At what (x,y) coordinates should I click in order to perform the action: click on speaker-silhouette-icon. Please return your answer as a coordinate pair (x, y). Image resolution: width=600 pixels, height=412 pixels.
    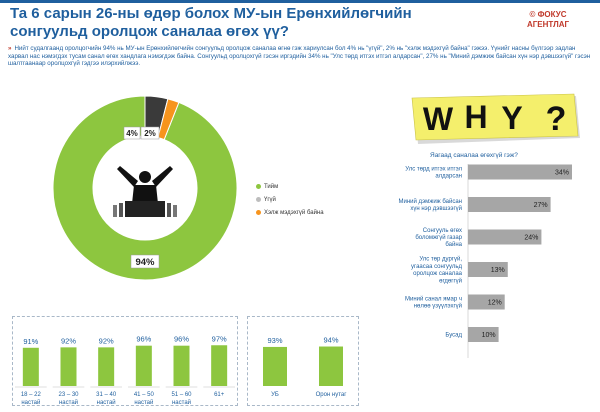
    Looking at the image, I should click on (145, 191).